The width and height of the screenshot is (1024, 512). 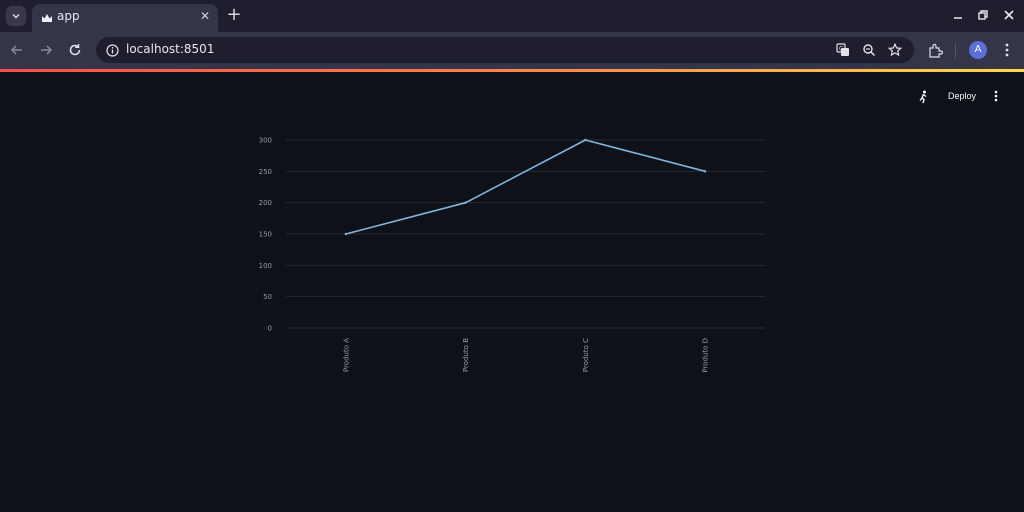 What do you see at coordinates (265, 266) in the screenshot?
I see `y-tick-label: 100` at bounding box center [265, 266].